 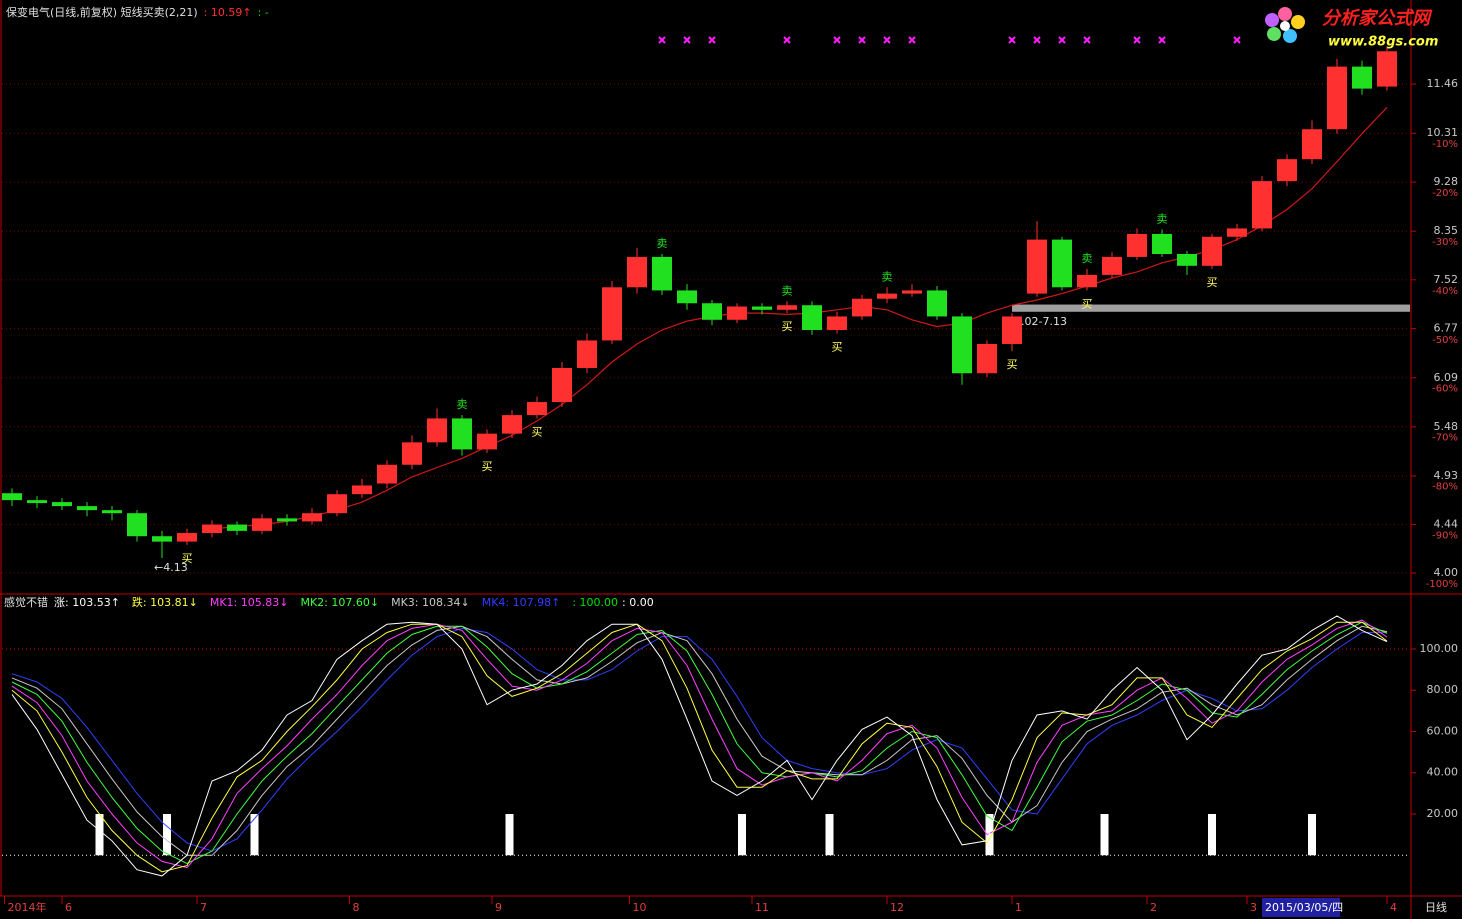 I want to click on y-tick-label: 80.00, so click(x=1443, y=689).